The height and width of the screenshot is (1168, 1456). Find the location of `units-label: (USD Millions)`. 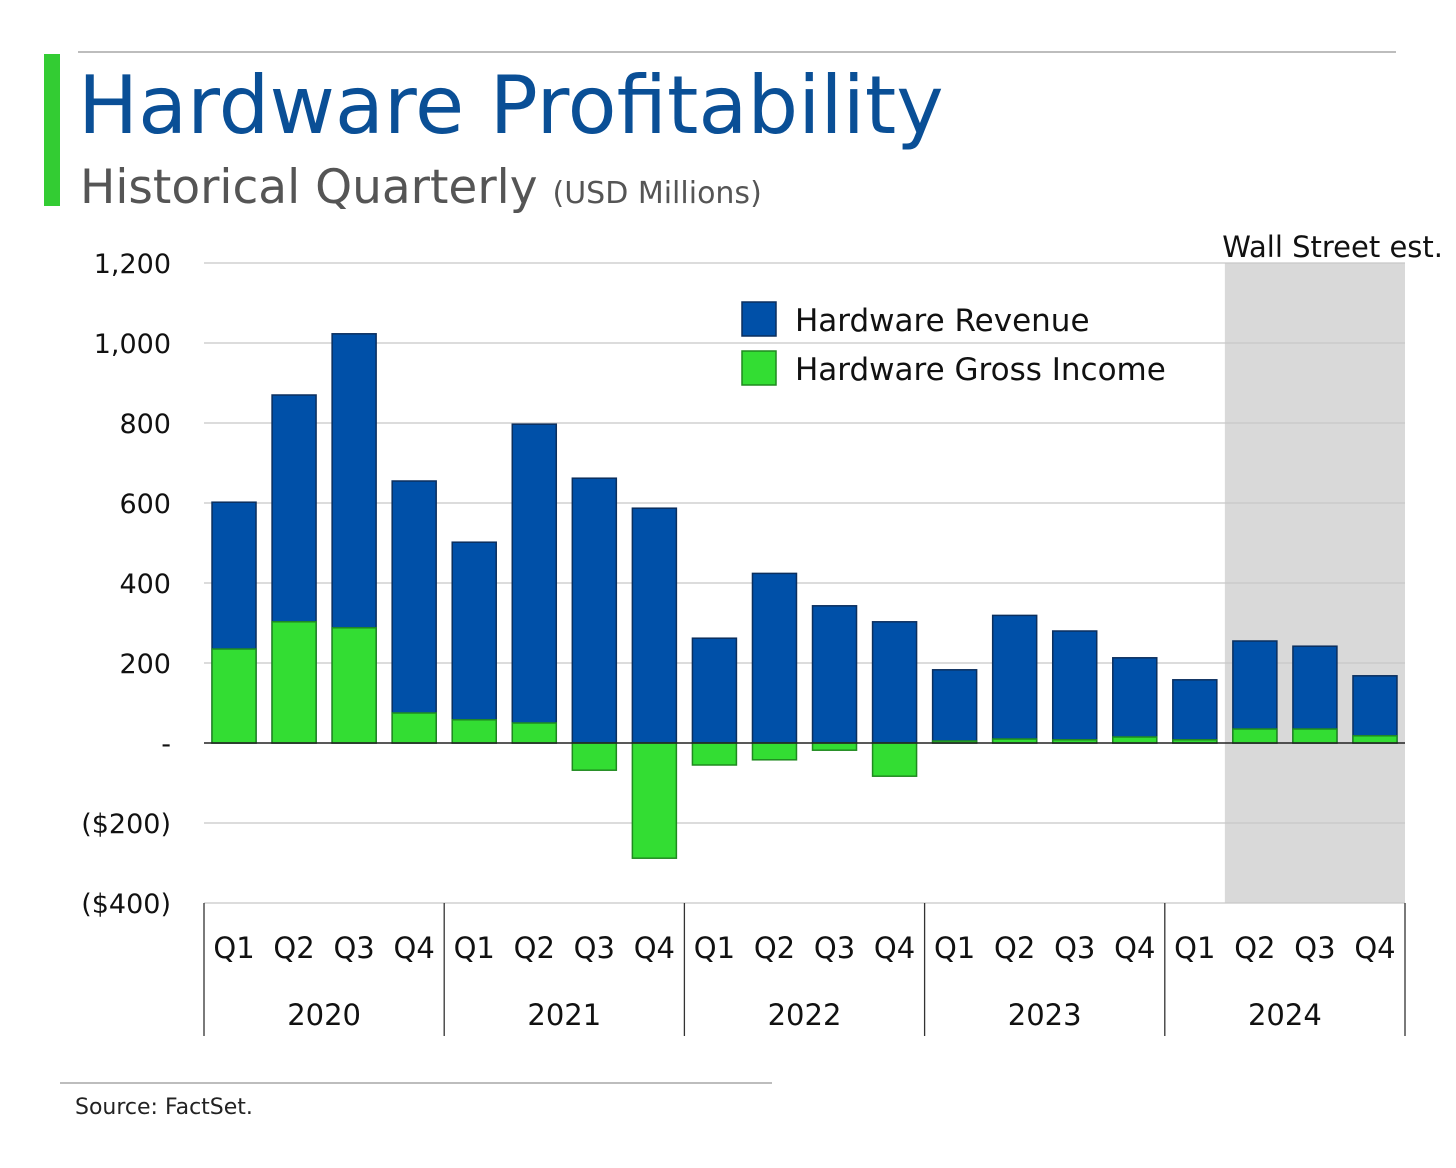

units-label: (USD Millions) is located at coordinates (657, 193).